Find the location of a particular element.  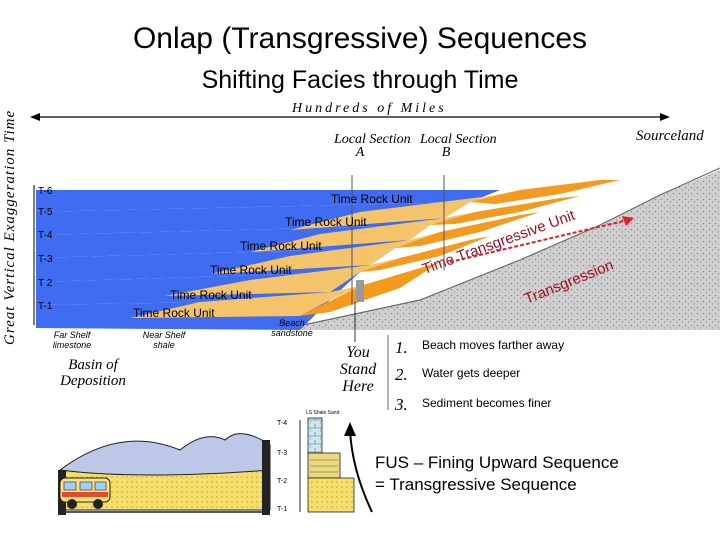

point-3-number: 3. is located at coordinates (401, 404).